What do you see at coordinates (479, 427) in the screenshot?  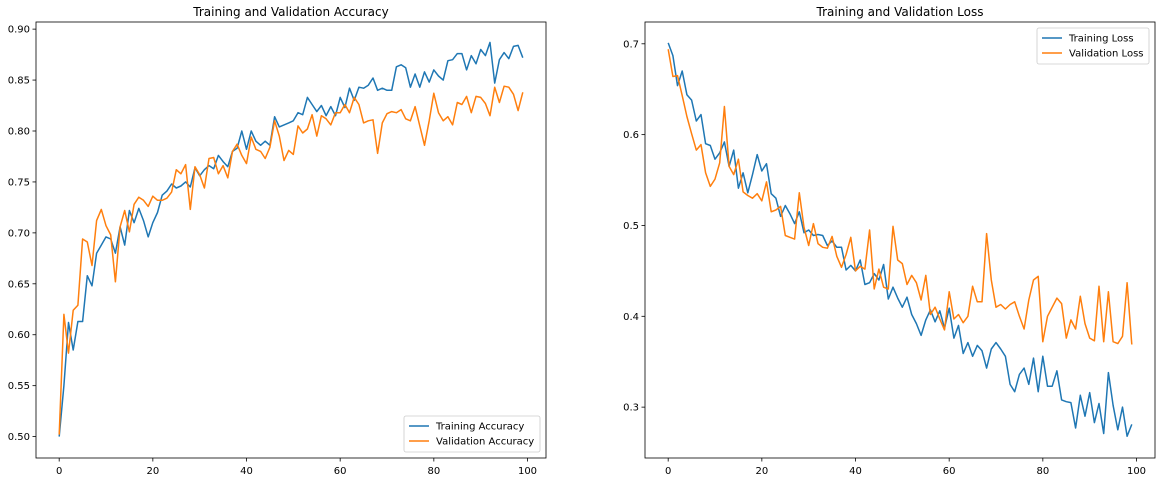 I see `legend-label: Training Accuracy` at bounding box center [479, 427].